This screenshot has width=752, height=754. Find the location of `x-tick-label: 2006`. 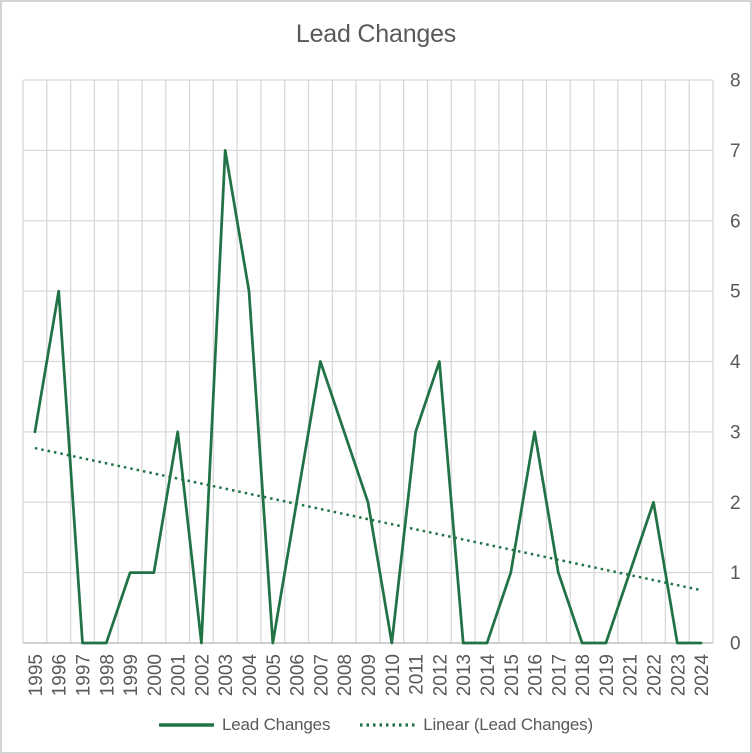

x-tick-label: 2006 is located at coordinates (298, 675).